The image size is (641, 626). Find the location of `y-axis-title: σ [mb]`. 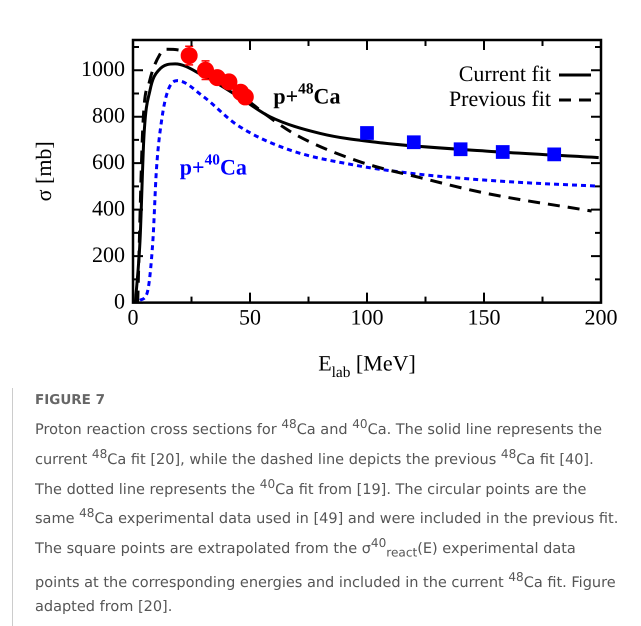

y-axis-title: σ [mb] is located at coordinates (43, 171).